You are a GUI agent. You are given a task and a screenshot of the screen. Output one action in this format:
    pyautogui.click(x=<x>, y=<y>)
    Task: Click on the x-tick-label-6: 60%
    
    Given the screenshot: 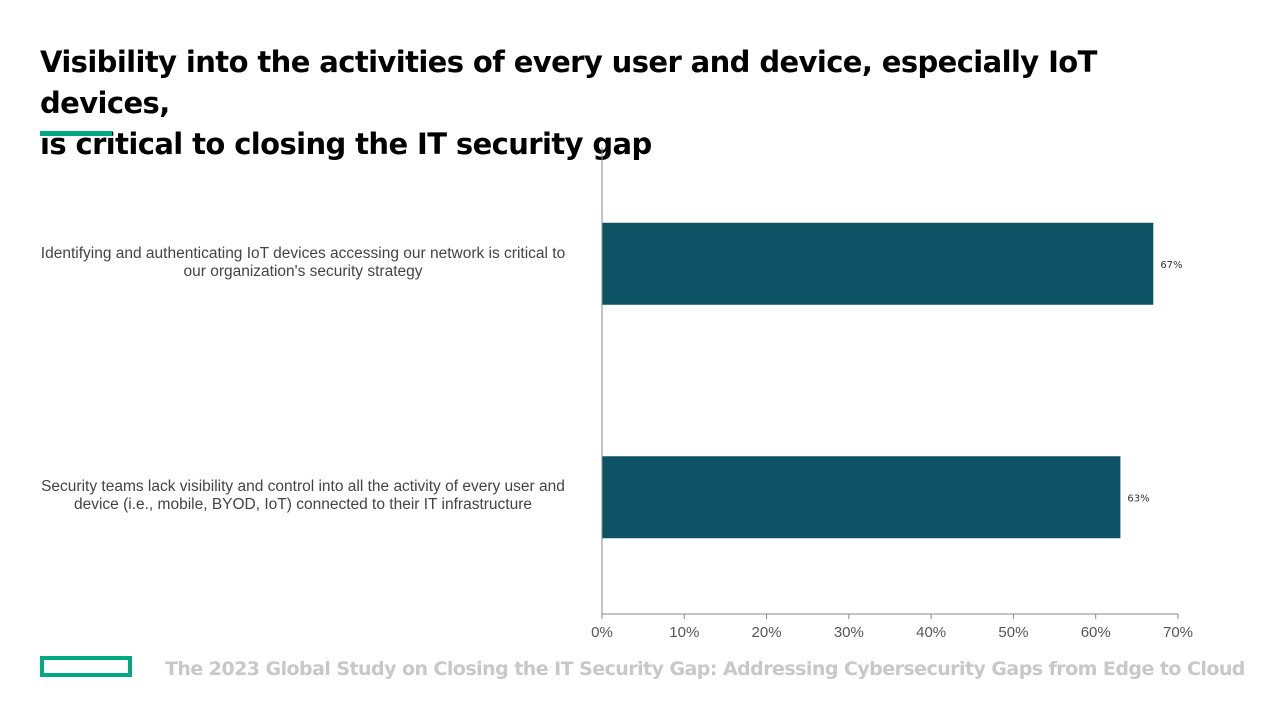 What is the action you would take?
    pyautogui.click(x=1096, y=632)
    